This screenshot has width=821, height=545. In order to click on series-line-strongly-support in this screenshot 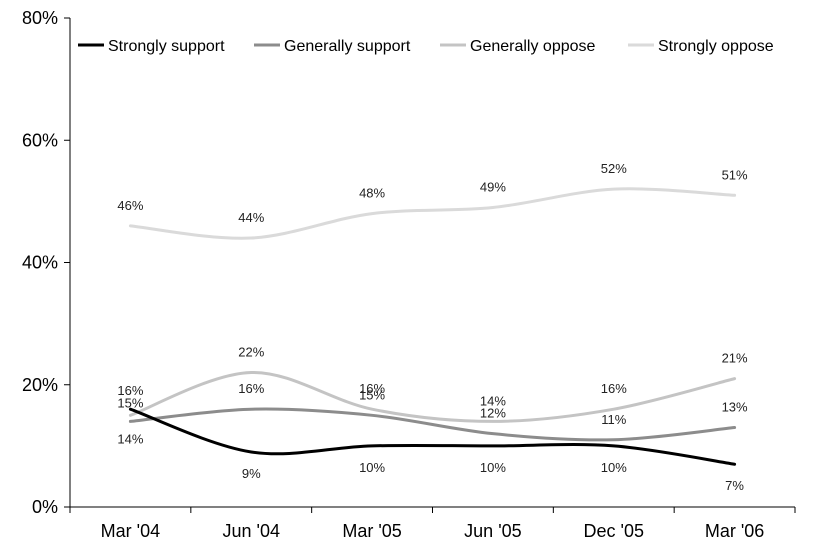, I will do `click(432, 436)`.